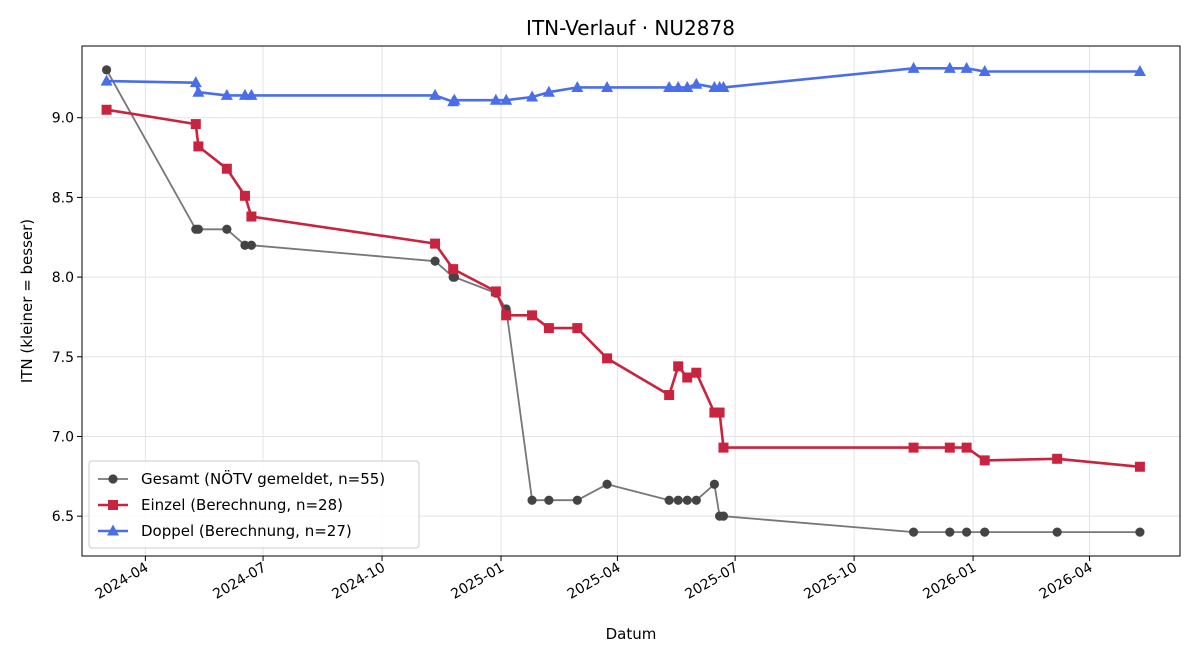 Image resolution: width=1200 pixels, height=660 pixels. Describe the element at coordinates (631, 634) in the screenshot. I see `x-axis-title: Datum` at that location.